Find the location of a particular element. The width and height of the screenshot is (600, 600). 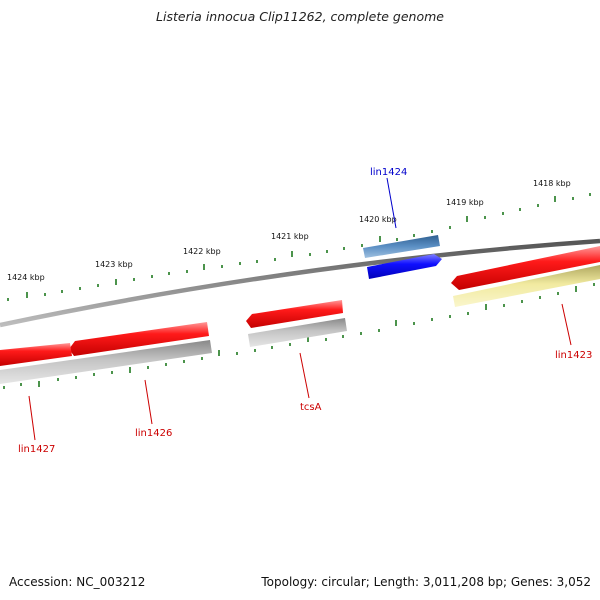

gene-label-lin1426: lin1426 is located at coordinates (153, 433).